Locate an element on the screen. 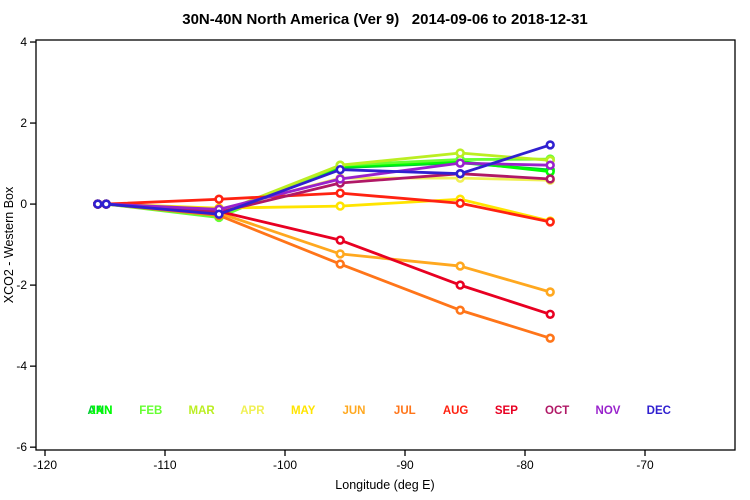 This screenshot has width=750, height=500. series-sep is located at coordinates (324, 259).